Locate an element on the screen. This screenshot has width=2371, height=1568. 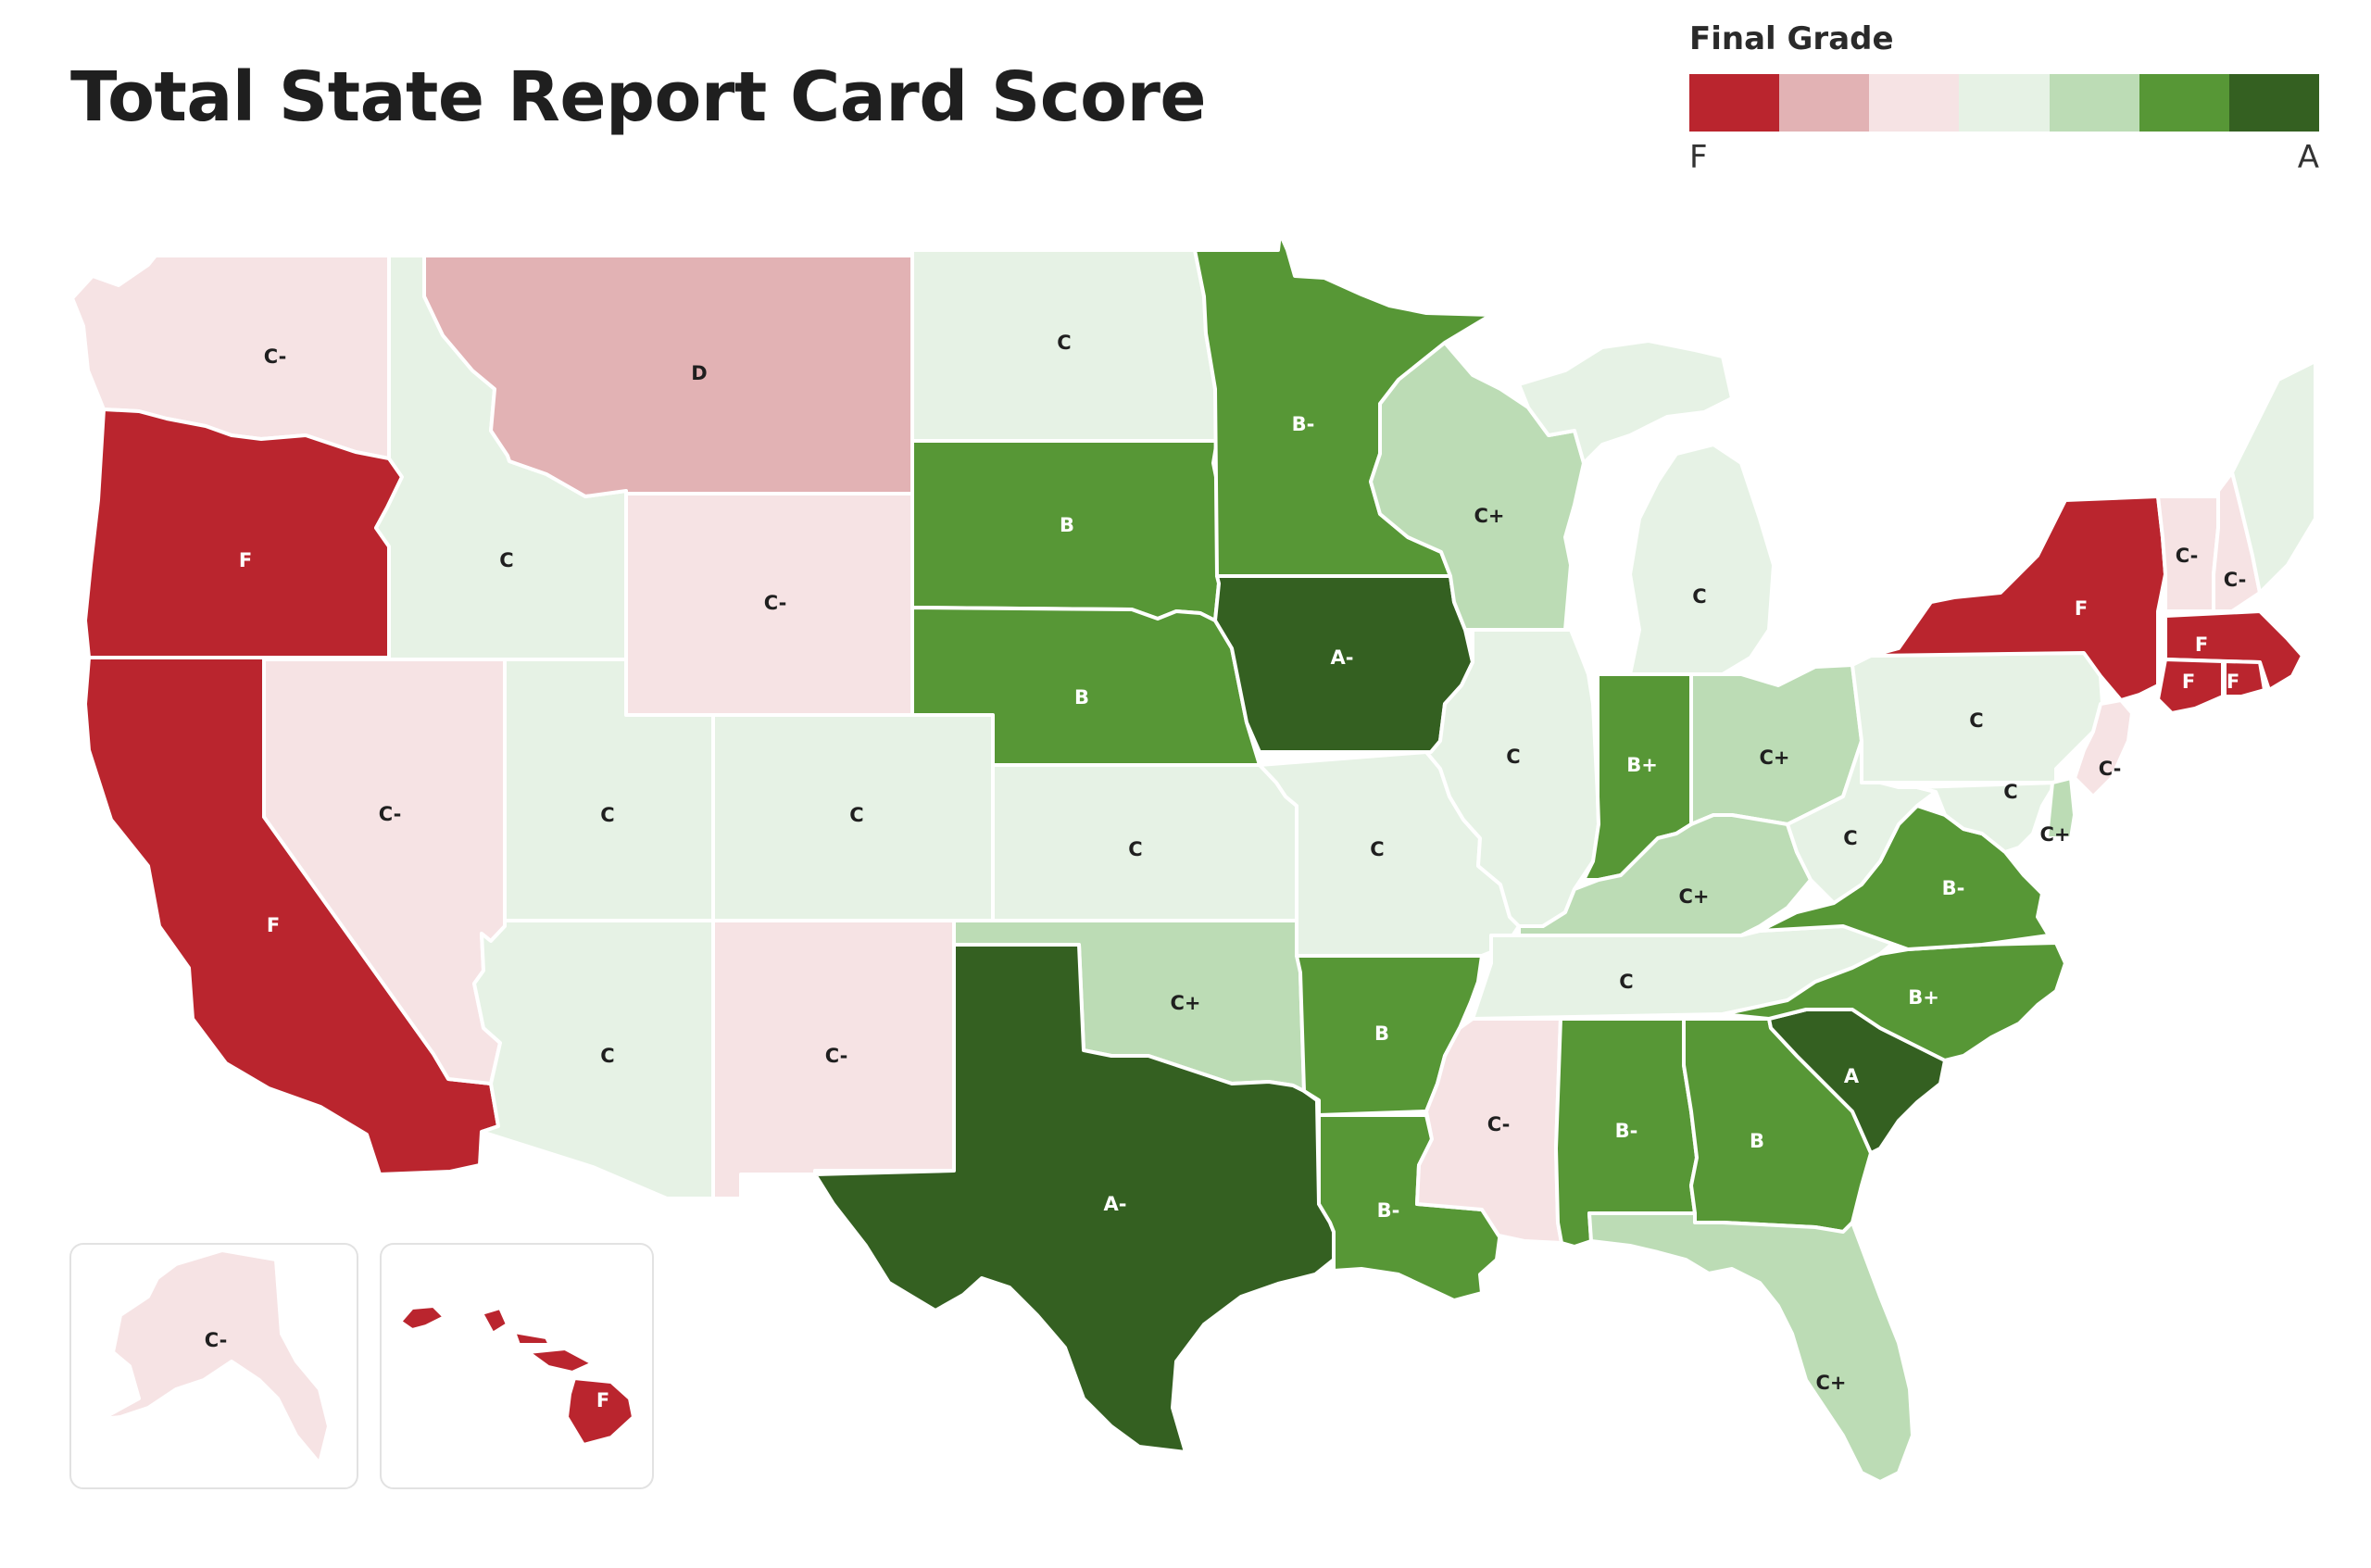
legend: Final Grade F A is located at coordinates (2004, 104).